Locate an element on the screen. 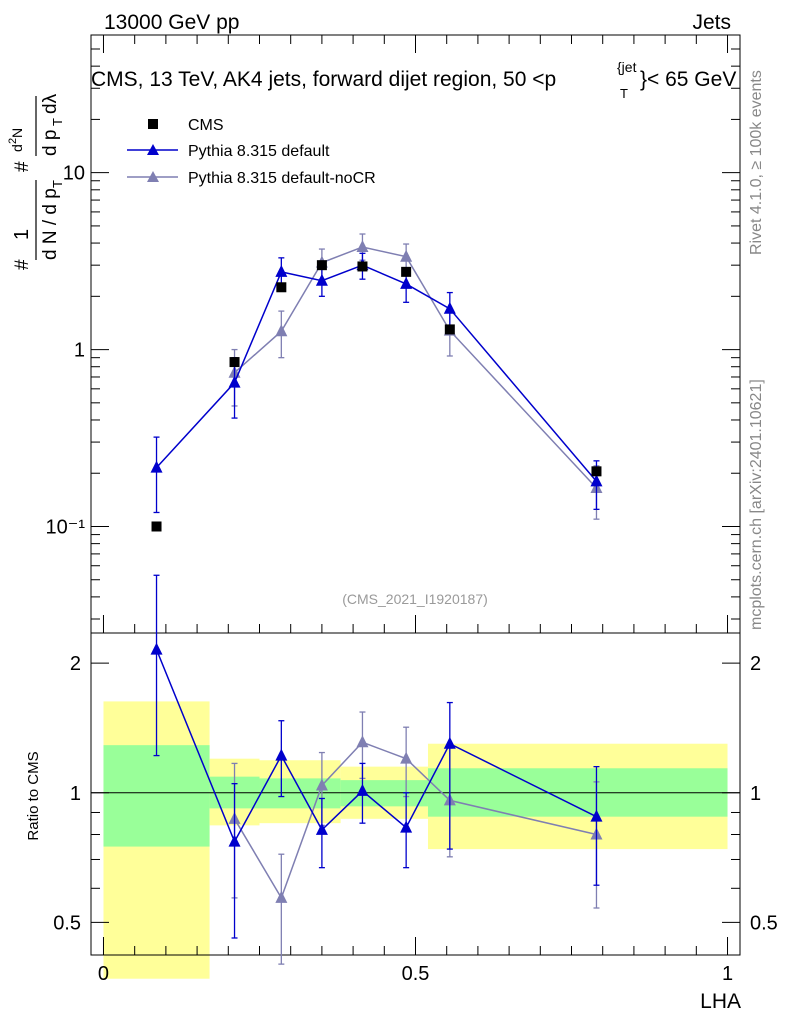 The width and height of the screenshot is (786, 1024). main-y-tick-labels: 10⁻¹ 1 10 is located at coordinates (66, 351).